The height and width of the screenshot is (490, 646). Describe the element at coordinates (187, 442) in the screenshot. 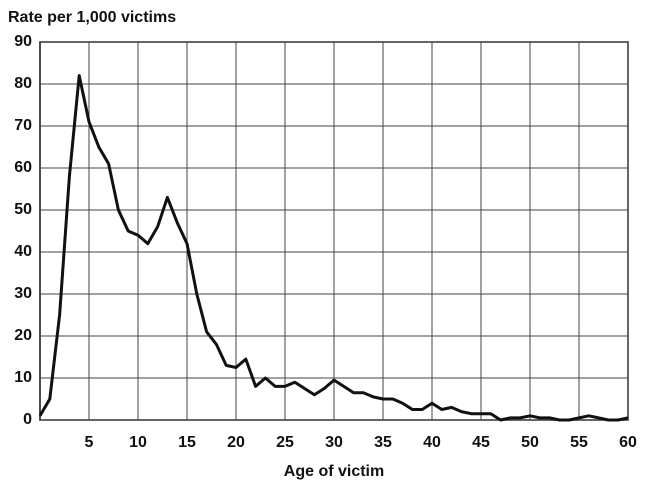

I see `x-tick-label: 15` at that location.